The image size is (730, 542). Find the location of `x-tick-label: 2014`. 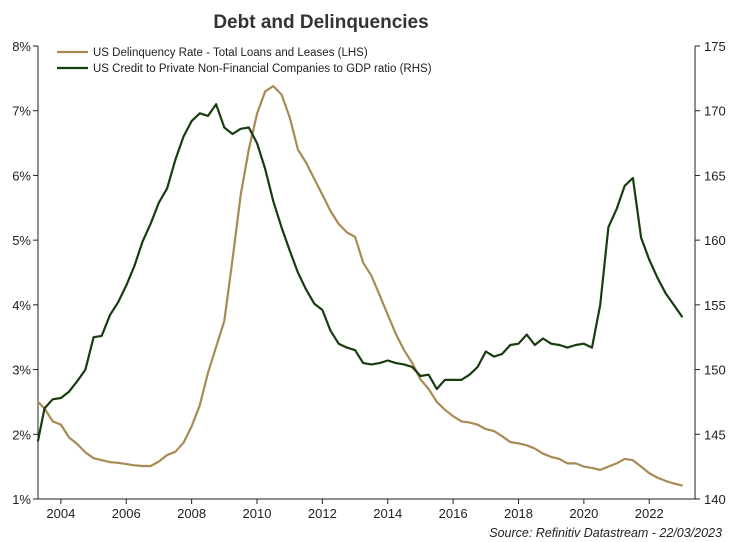

x-tick-label: 2014 is located at coordinates (387, 513).